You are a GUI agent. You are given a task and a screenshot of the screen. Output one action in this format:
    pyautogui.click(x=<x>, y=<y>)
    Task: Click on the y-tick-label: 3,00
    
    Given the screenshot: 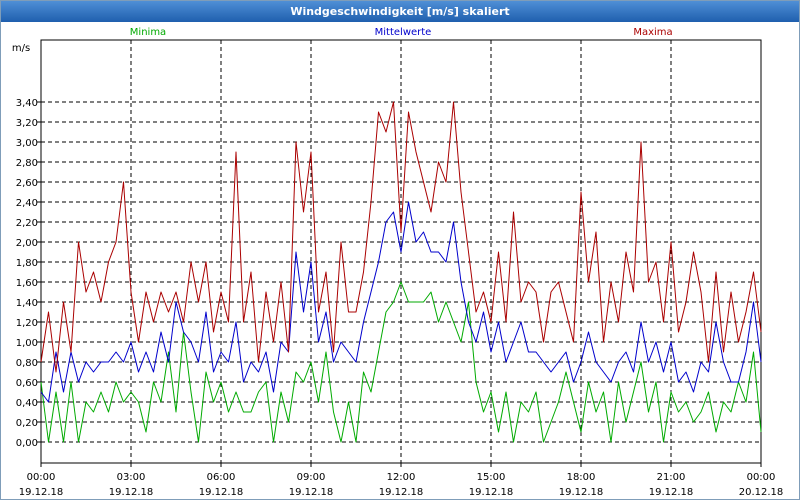 What is the action you would take?
    pyautogui.click(x=27, y=143)
    